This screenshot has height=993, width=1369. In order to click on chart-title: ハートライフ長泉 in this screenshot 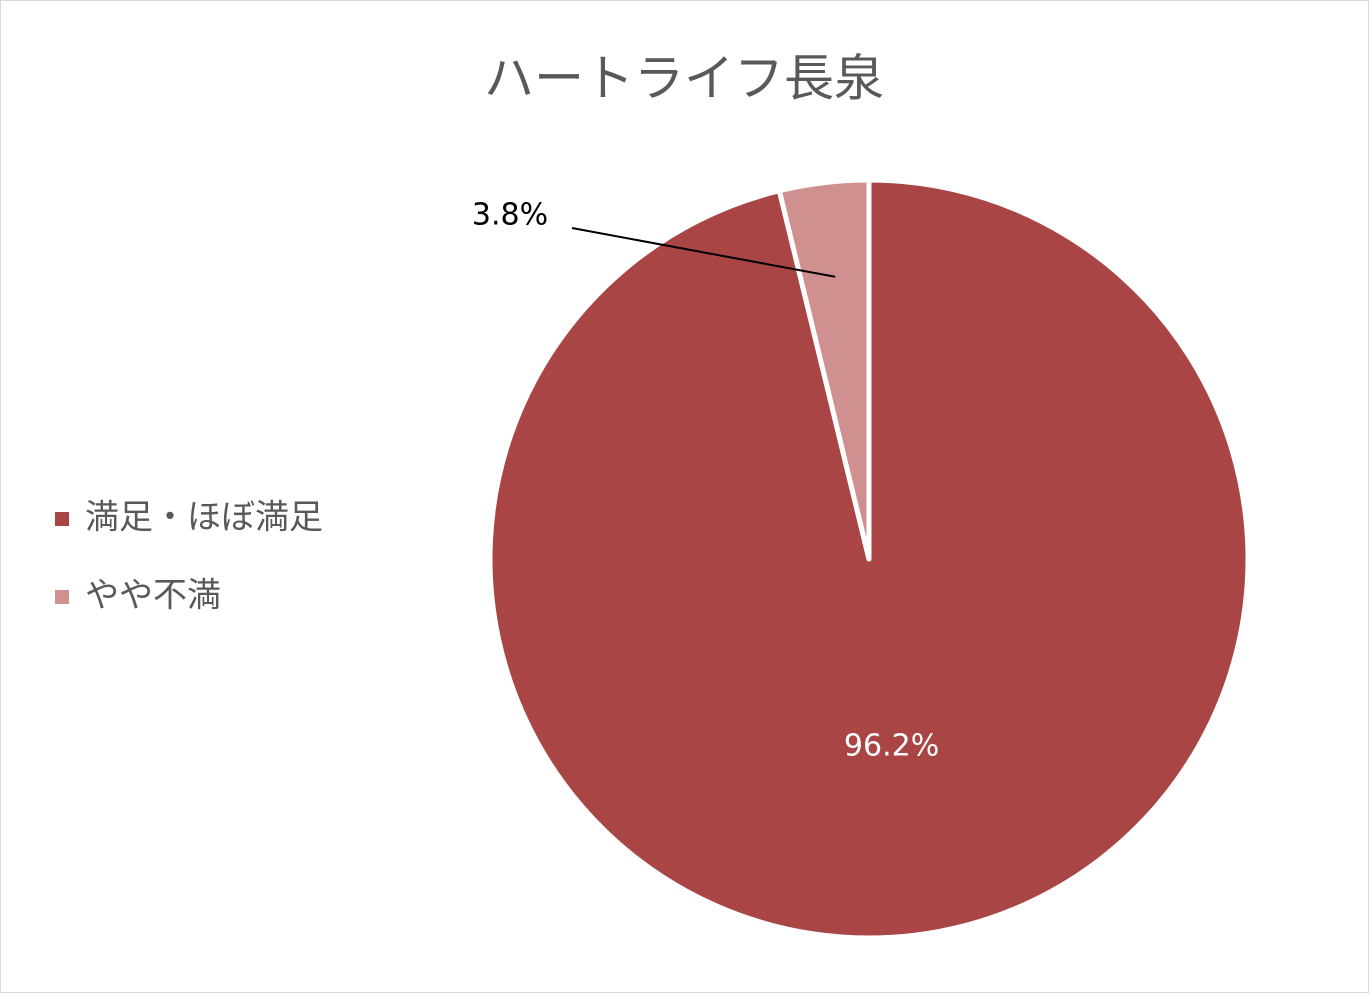, I will do `click(684, 79)`.